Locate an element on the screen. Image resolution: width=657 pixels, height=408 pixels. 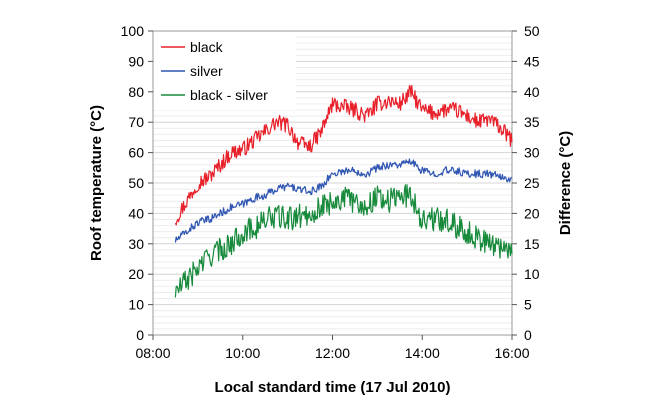
x-tick-label: 14:00 is located at coordinates (422, 353).